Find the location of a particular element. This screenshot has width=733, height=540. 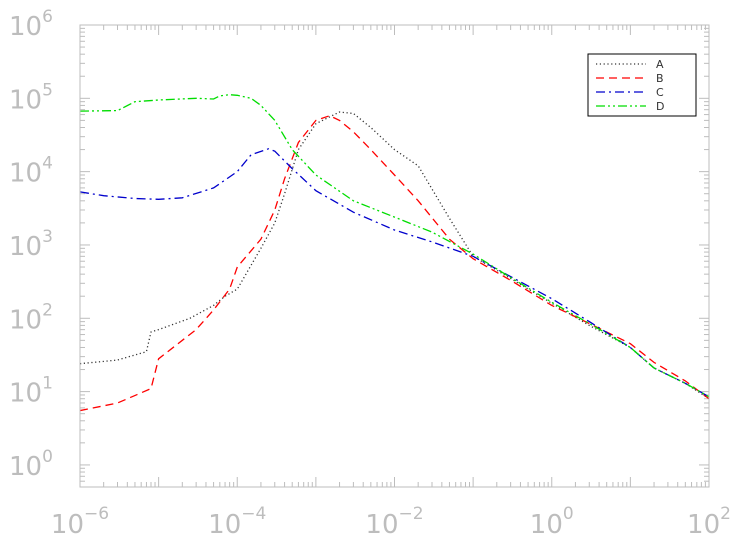

y-tick-label: 10⁶ is located at coordinates (31, 24).